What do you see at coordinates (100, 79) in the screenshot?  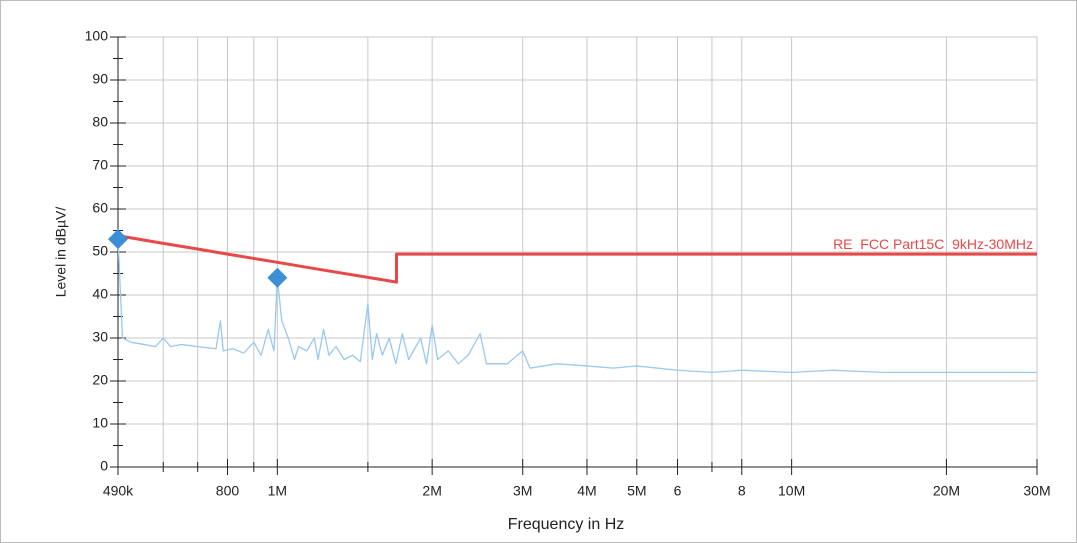 I see `y-tick-label: 90` at bounding box center [100, 79].